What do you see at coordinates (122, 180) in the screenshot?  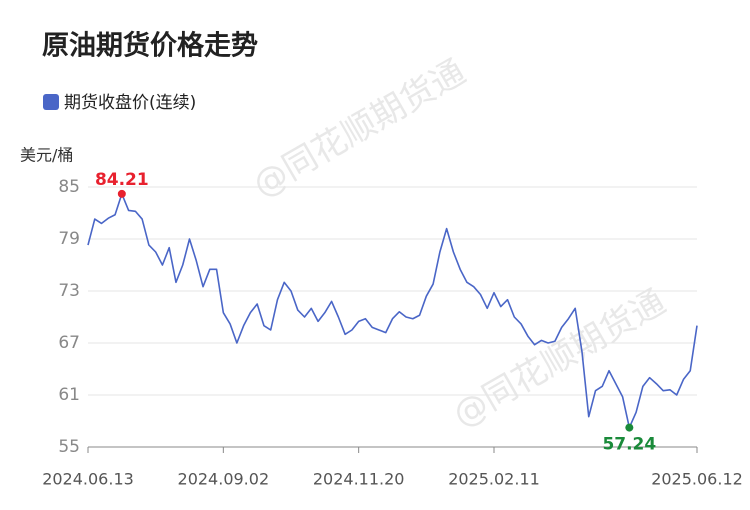 I see `max-label: 84.21` at bounding box center [122, 180].